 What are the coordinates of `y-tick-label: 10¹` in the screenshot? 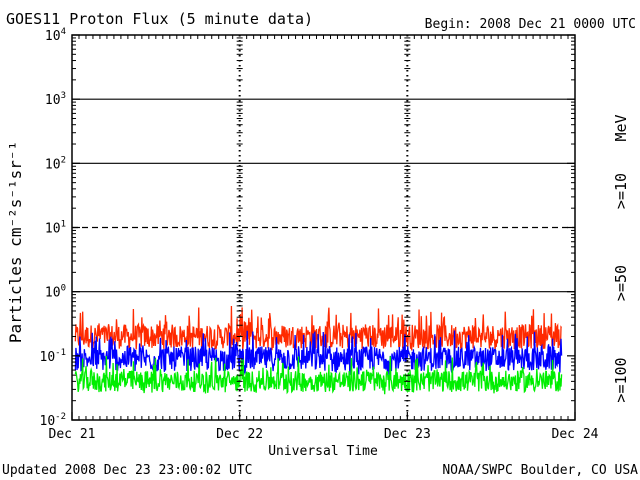 It's located at (55, 228).